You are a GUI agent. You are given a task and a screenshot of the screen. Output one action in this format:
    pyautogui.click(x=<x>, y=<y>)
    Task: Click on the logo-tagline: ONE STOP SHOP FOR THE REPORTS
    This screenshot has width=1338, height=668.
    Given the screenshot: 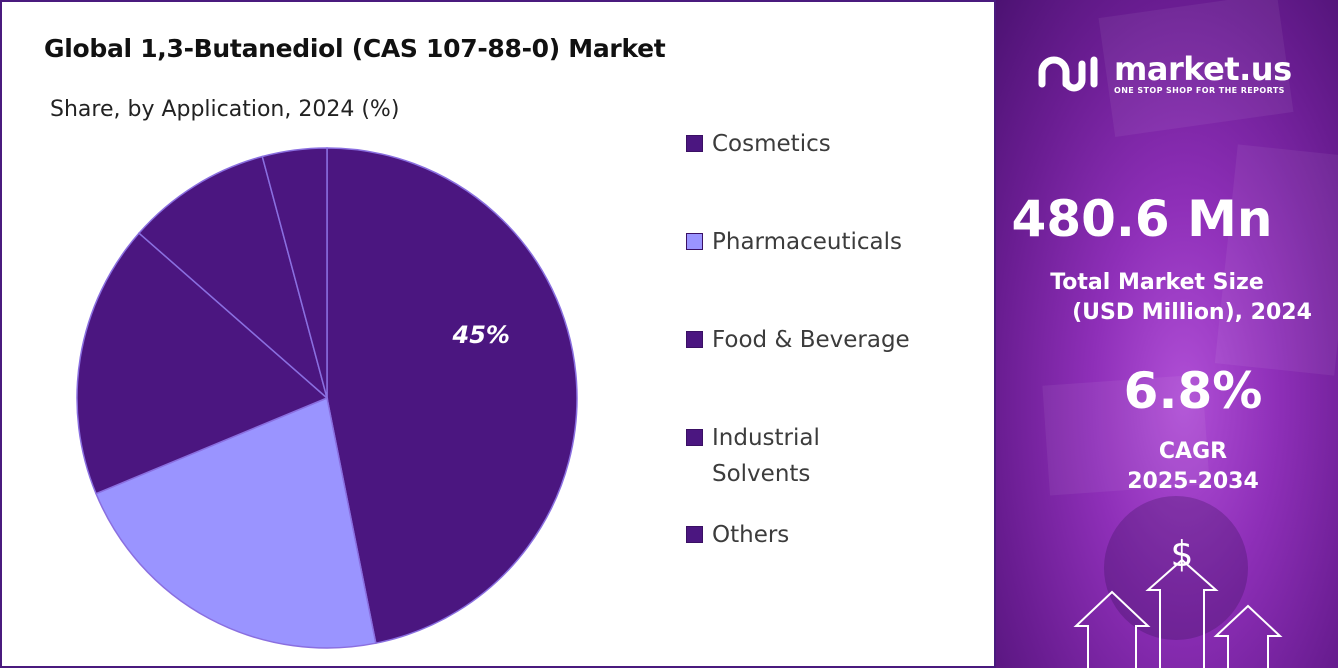 What is the action you would take?
    pyautogui.click(x=1199, y=90)
    